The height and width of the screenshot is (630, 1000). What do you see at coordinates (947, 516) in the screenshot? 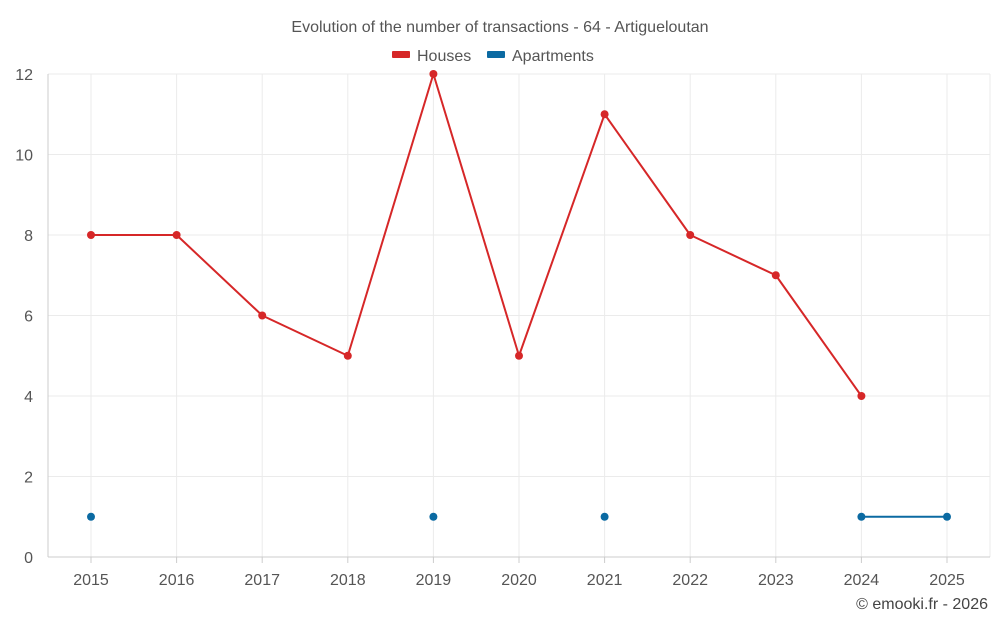
I see `data-point-apartments-2025: Apartments 2025: 1` at bounding box center [947, 516].